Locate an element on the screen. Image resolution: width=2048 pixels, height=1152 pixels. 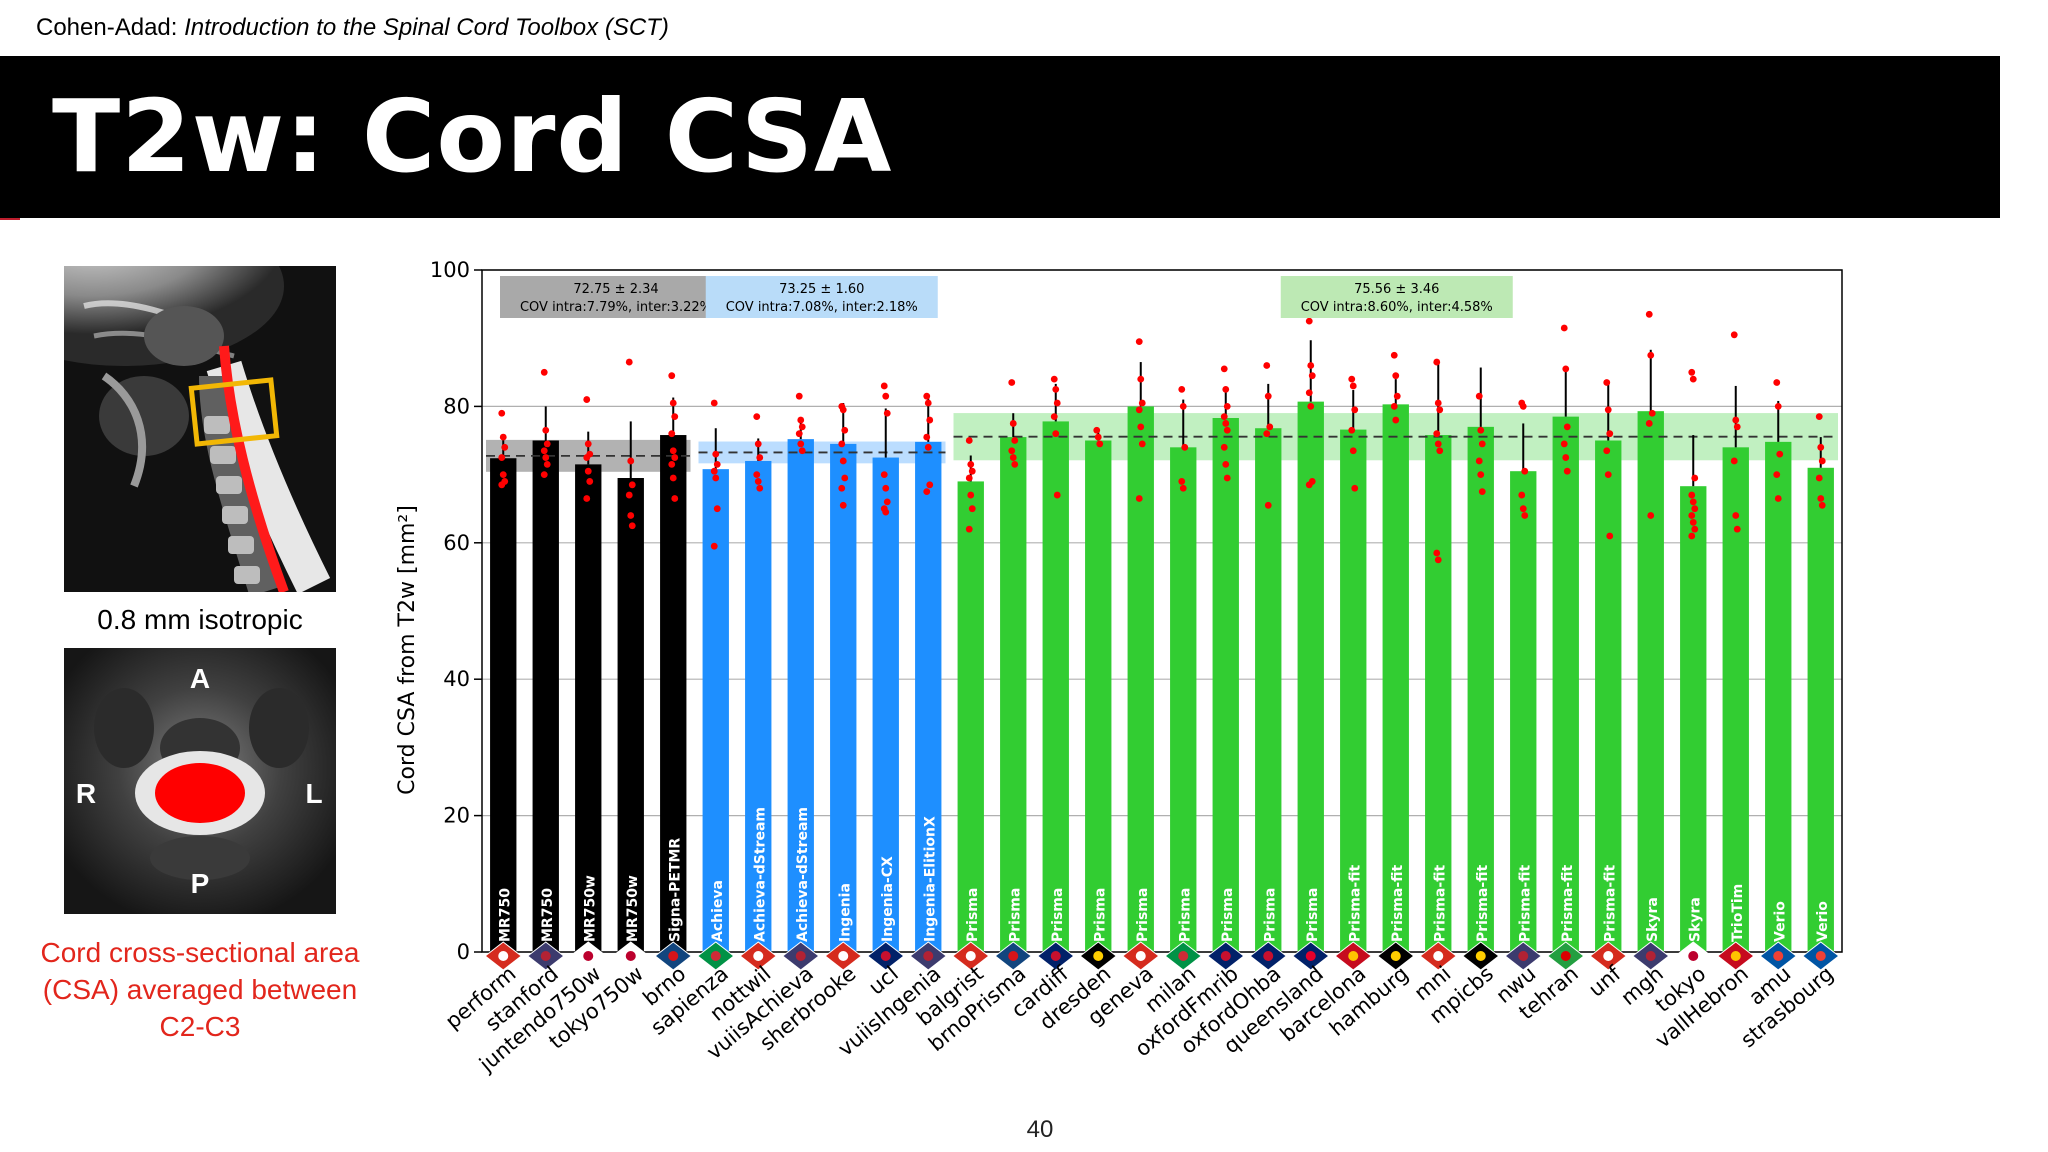
page-number: 40 is located at coordinates (1040, 1129).